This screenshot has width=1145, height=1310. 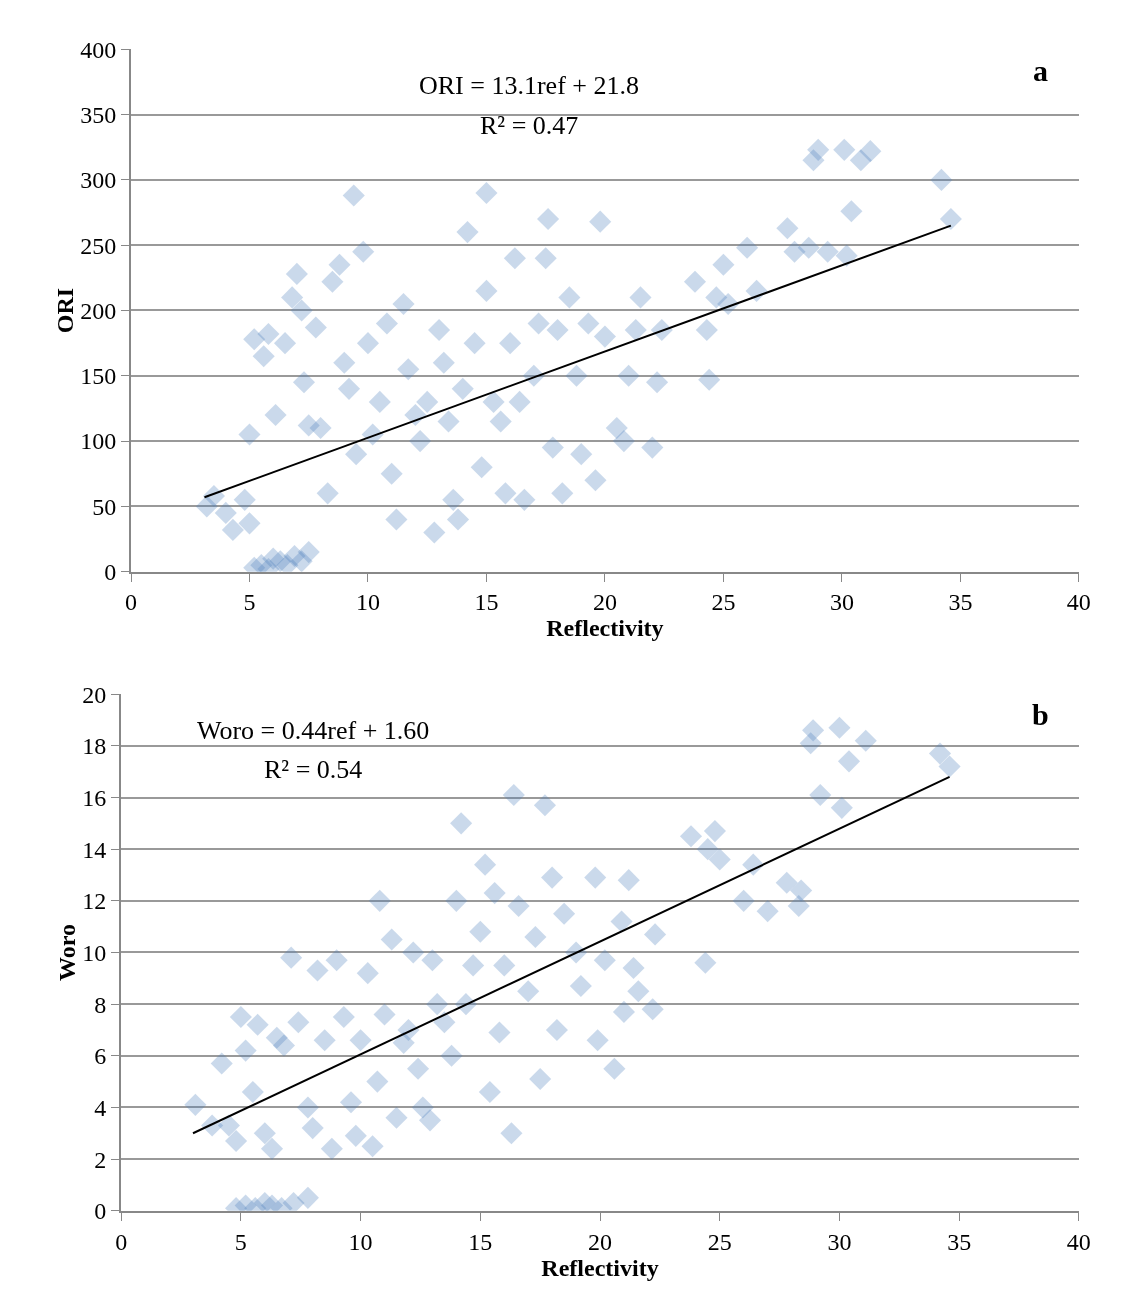 What do you see at coordinates (94, 901) in the screenshot?
I see `y-tick-label: 12` at bounding box center [94, 901].